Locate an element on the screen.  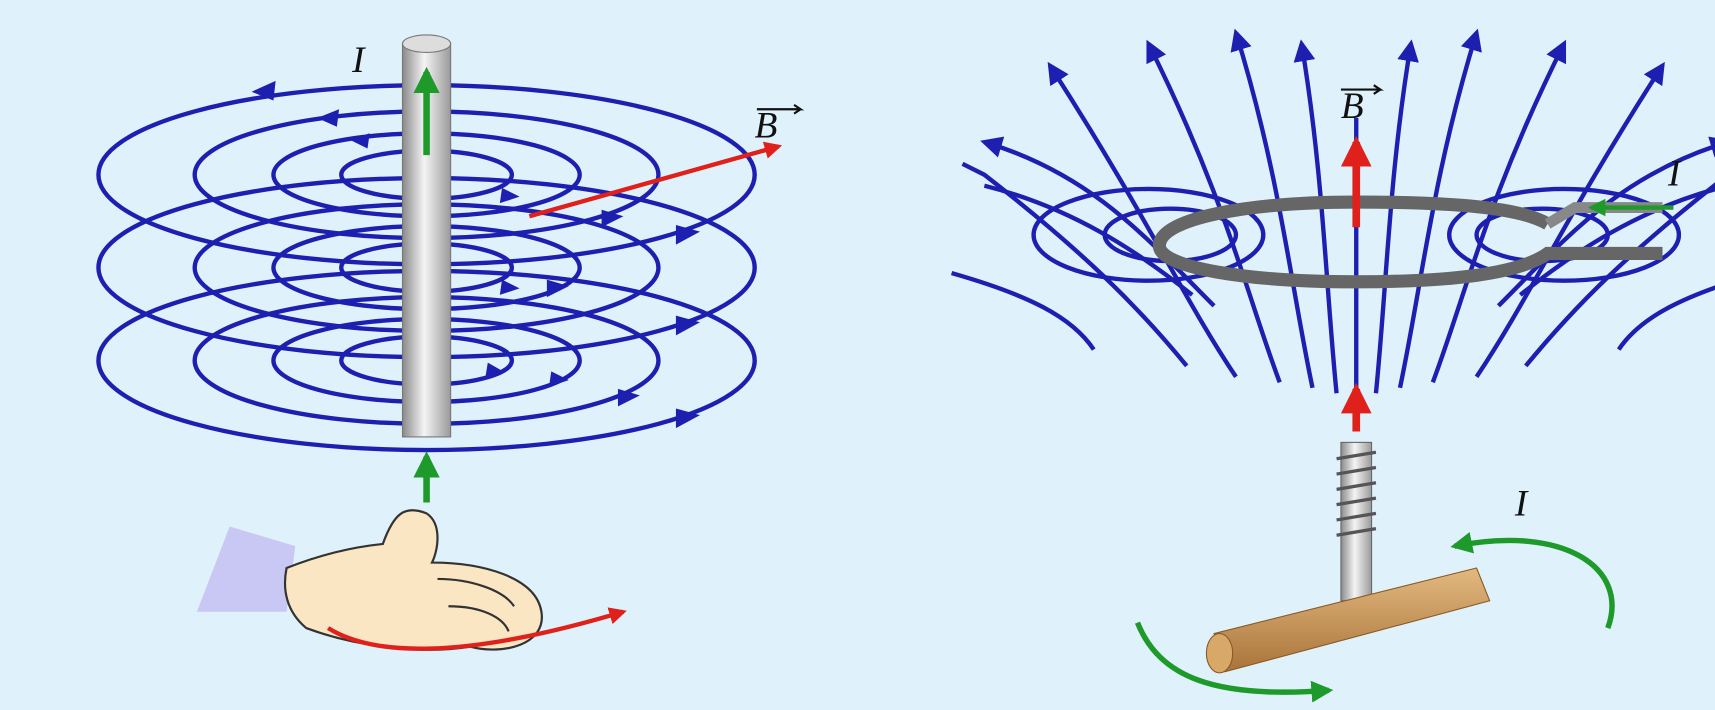
current-loop is located at coordinates (1407, 242).